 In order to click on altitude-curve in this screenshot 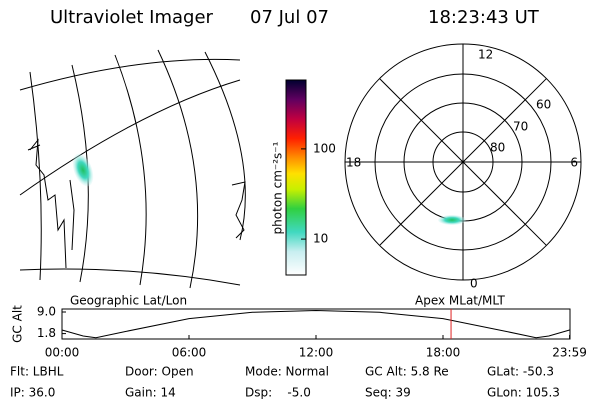, I will do `click(315, 324)`.